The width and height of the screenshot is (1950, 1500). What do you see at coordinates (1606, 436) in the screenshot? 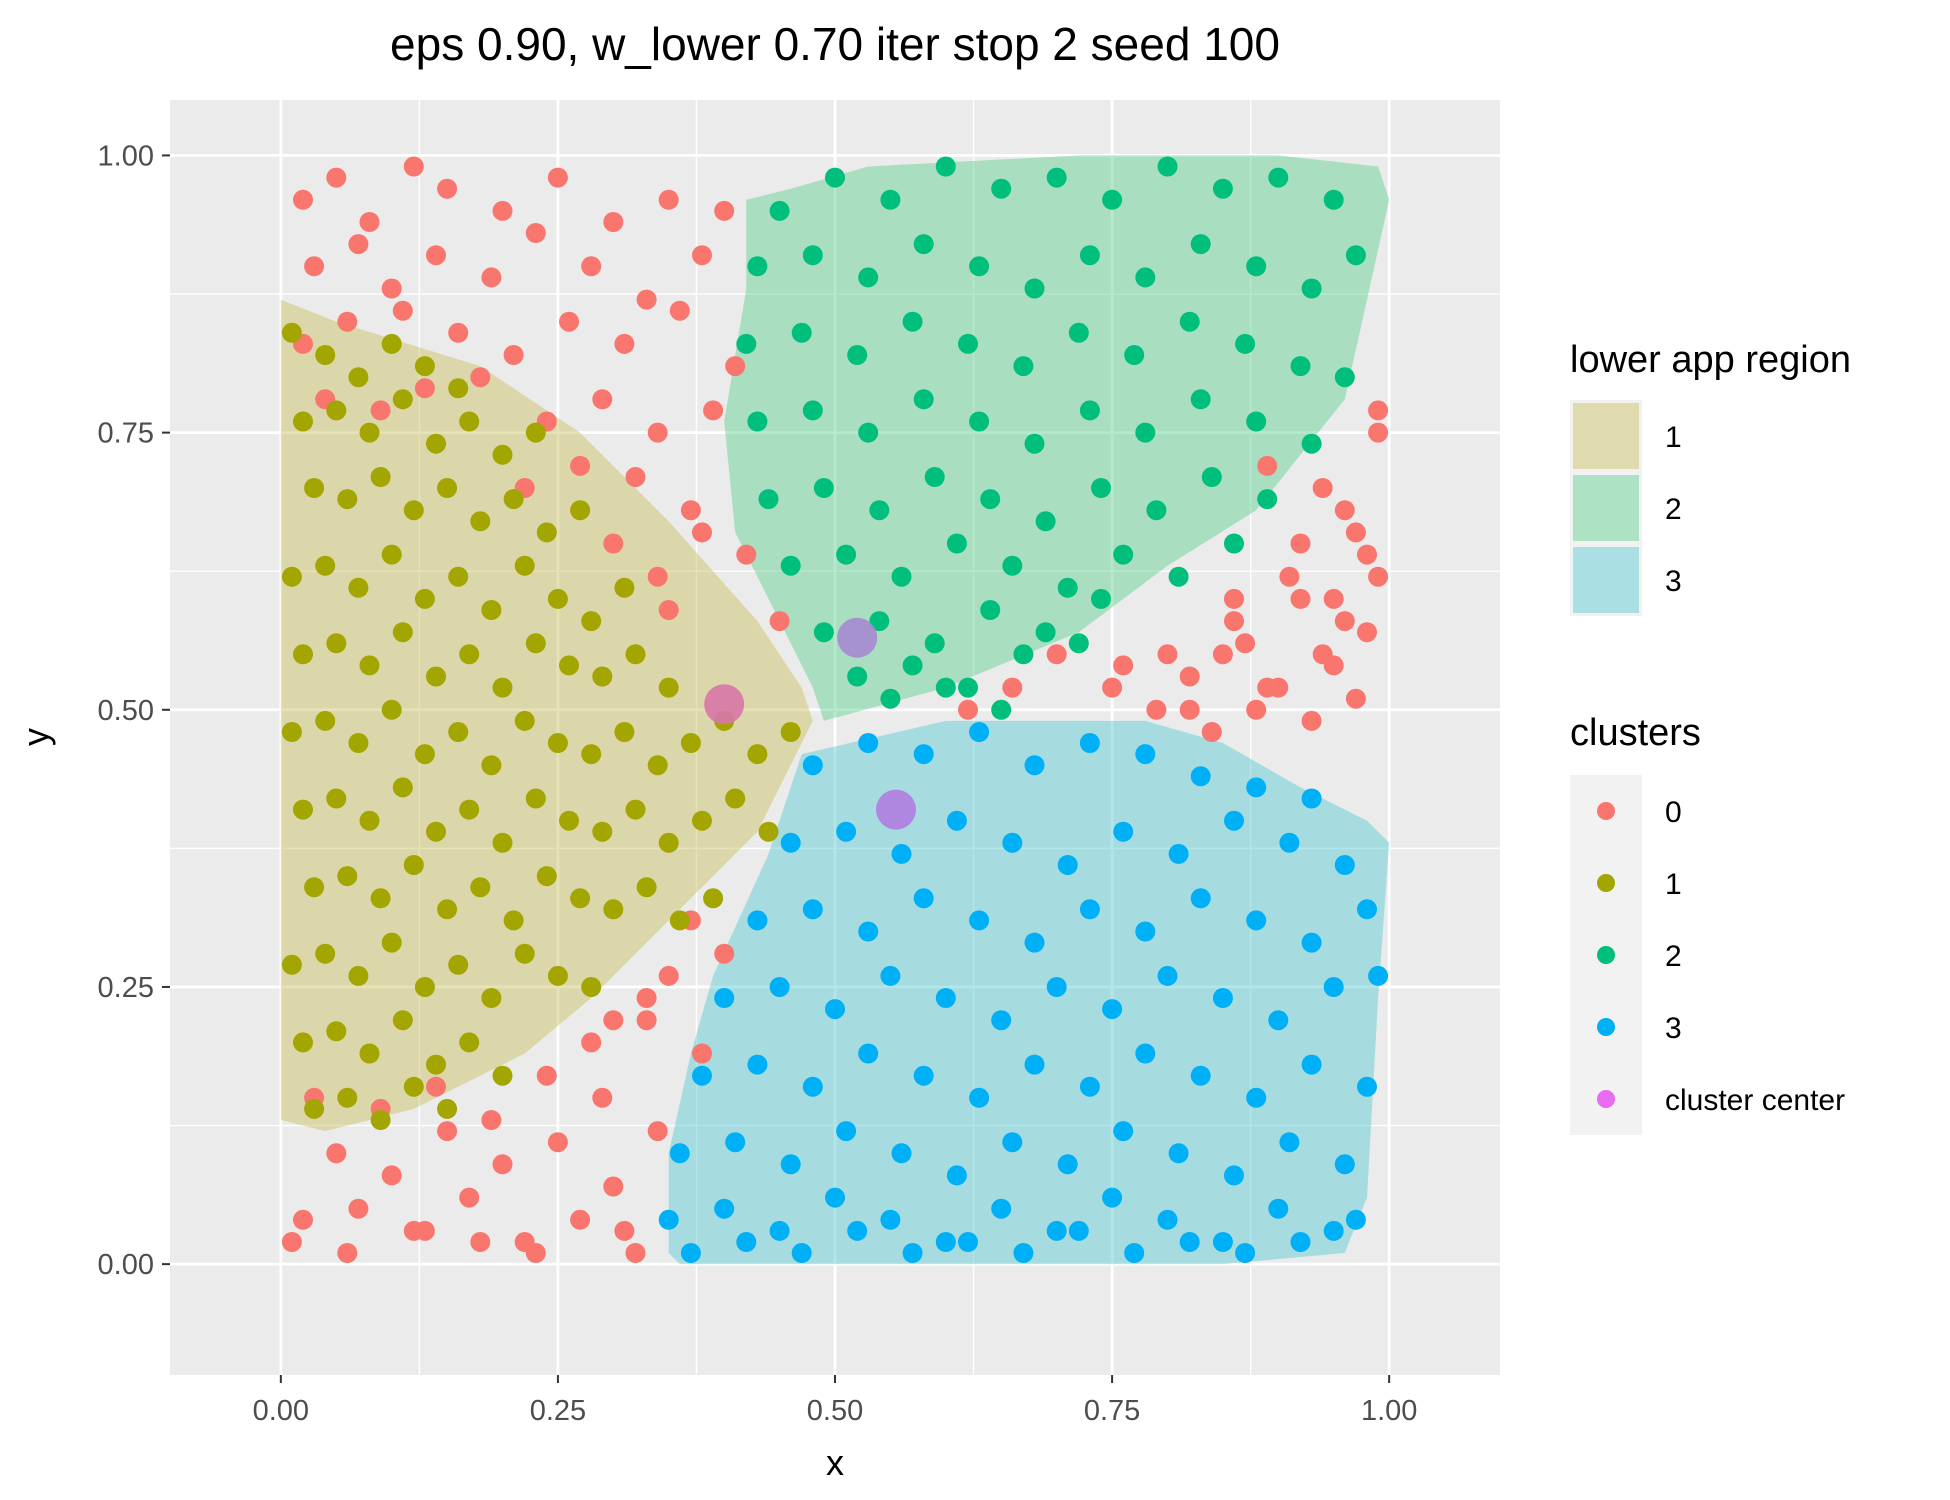
I see `legend-key-bg` at bounding box center [1606, 436].